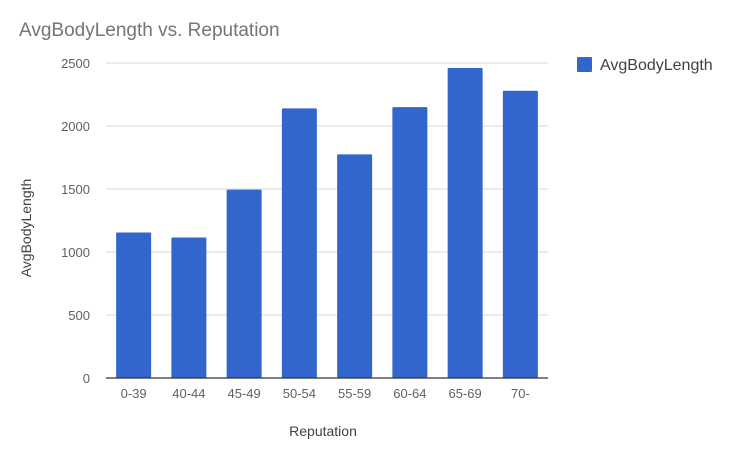 Image resolution: width=743 pixels, height=457 pixels. I want to click on y-tick-label: 2500, so click(75, 63).